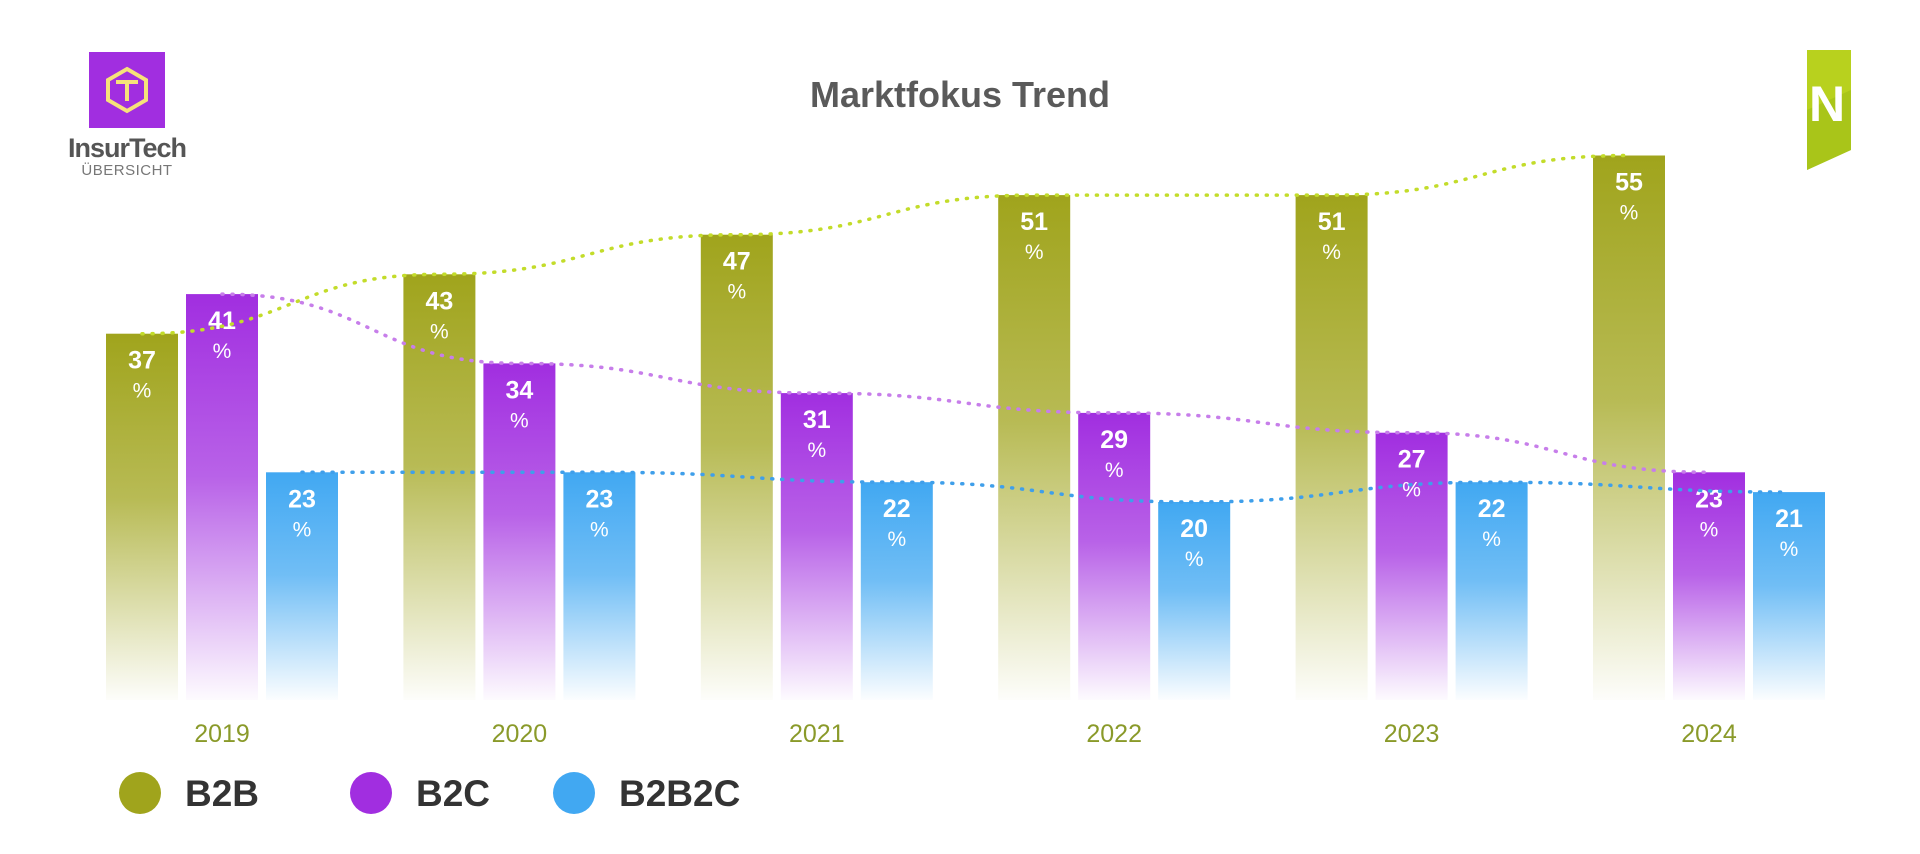  What do you see at coordinates (222, 734) in the screenshot?
I see `x-tick-2019: 2019` at bounding box center [222, 734].